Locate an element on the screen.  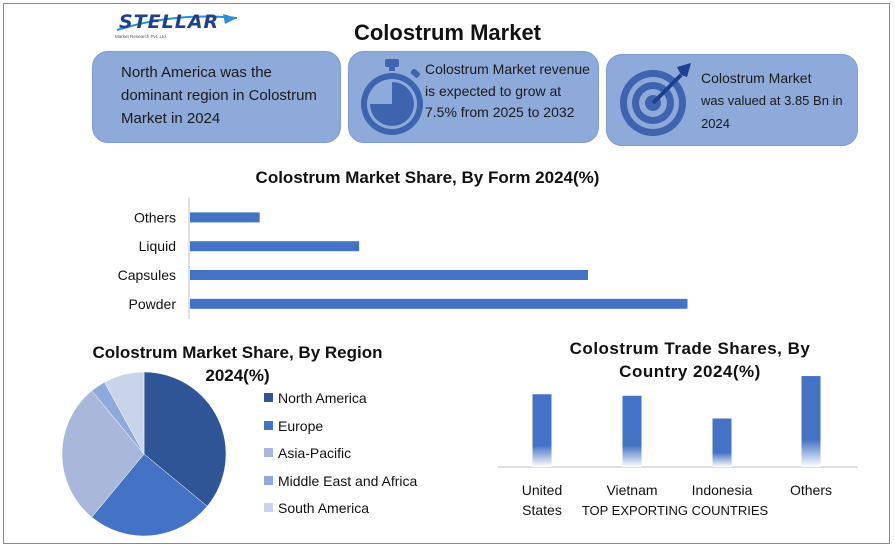
legend-item: Europe is located at coordinates (339, 430).